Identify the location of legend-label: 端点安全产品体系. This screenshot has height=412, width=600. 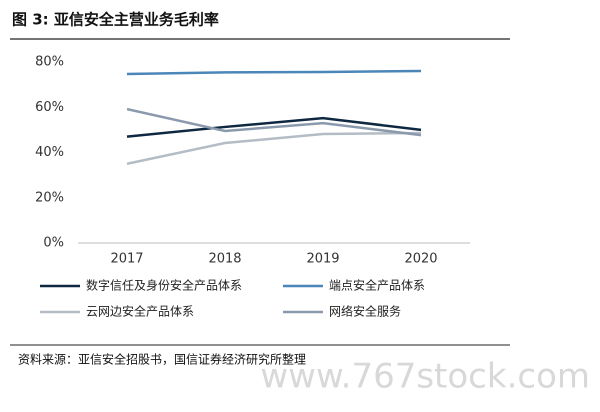
(377, 285).